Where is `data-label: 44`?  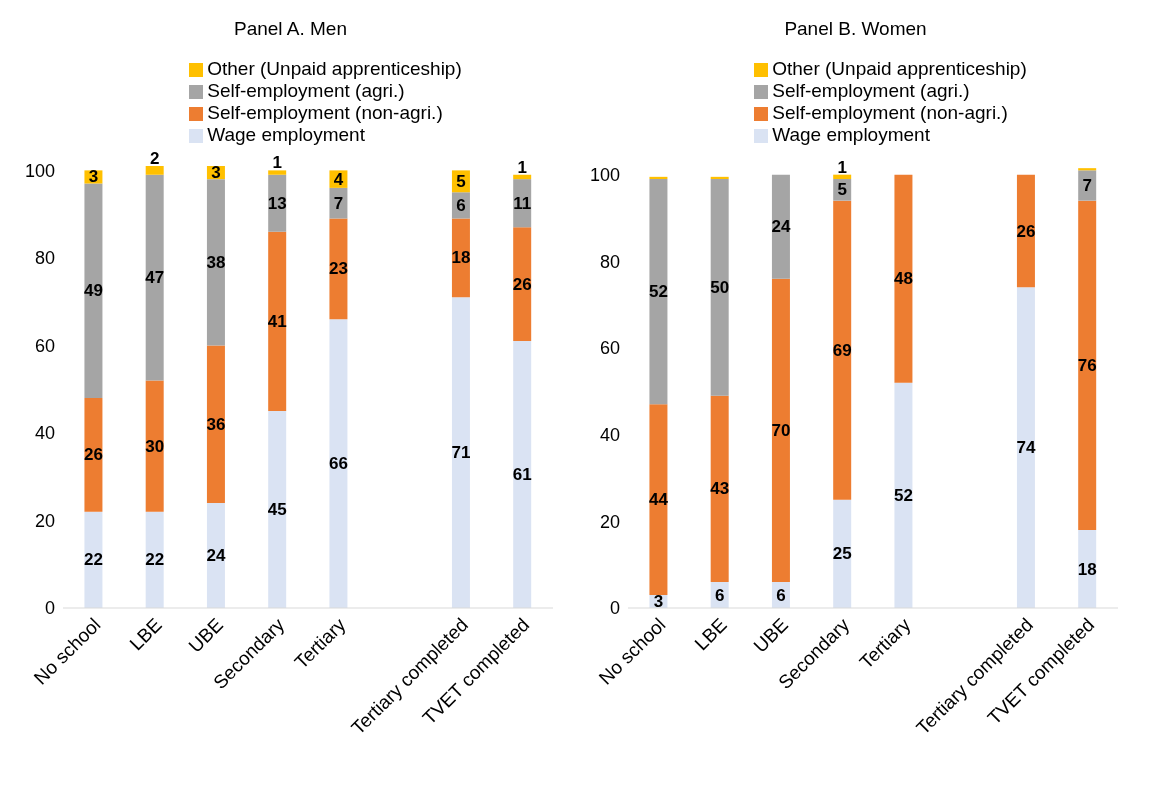
data-label: 44 is located at coordinates (658, 500).